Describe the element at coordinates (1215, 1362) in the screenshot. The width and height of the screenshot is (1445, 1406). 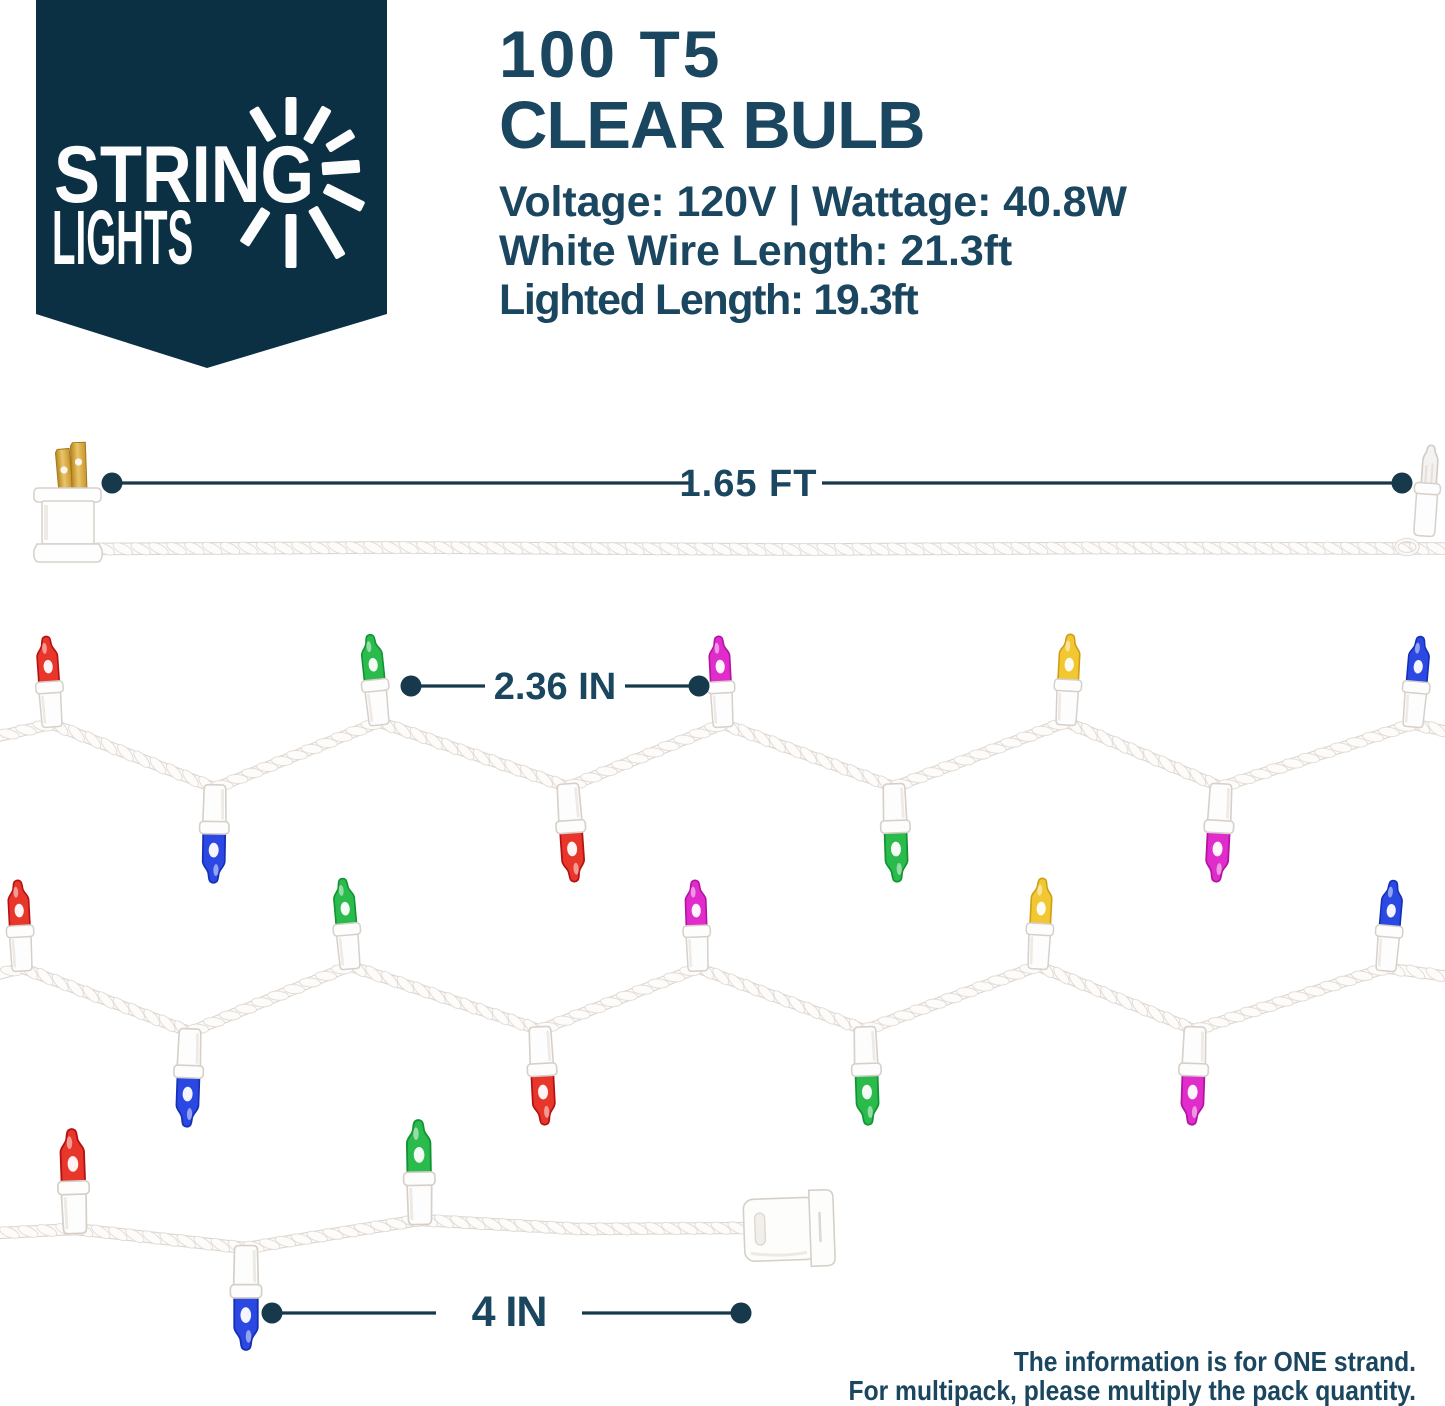
I see `svg-text:The information is for ONE str: The information is for ONE strand.` at that location.